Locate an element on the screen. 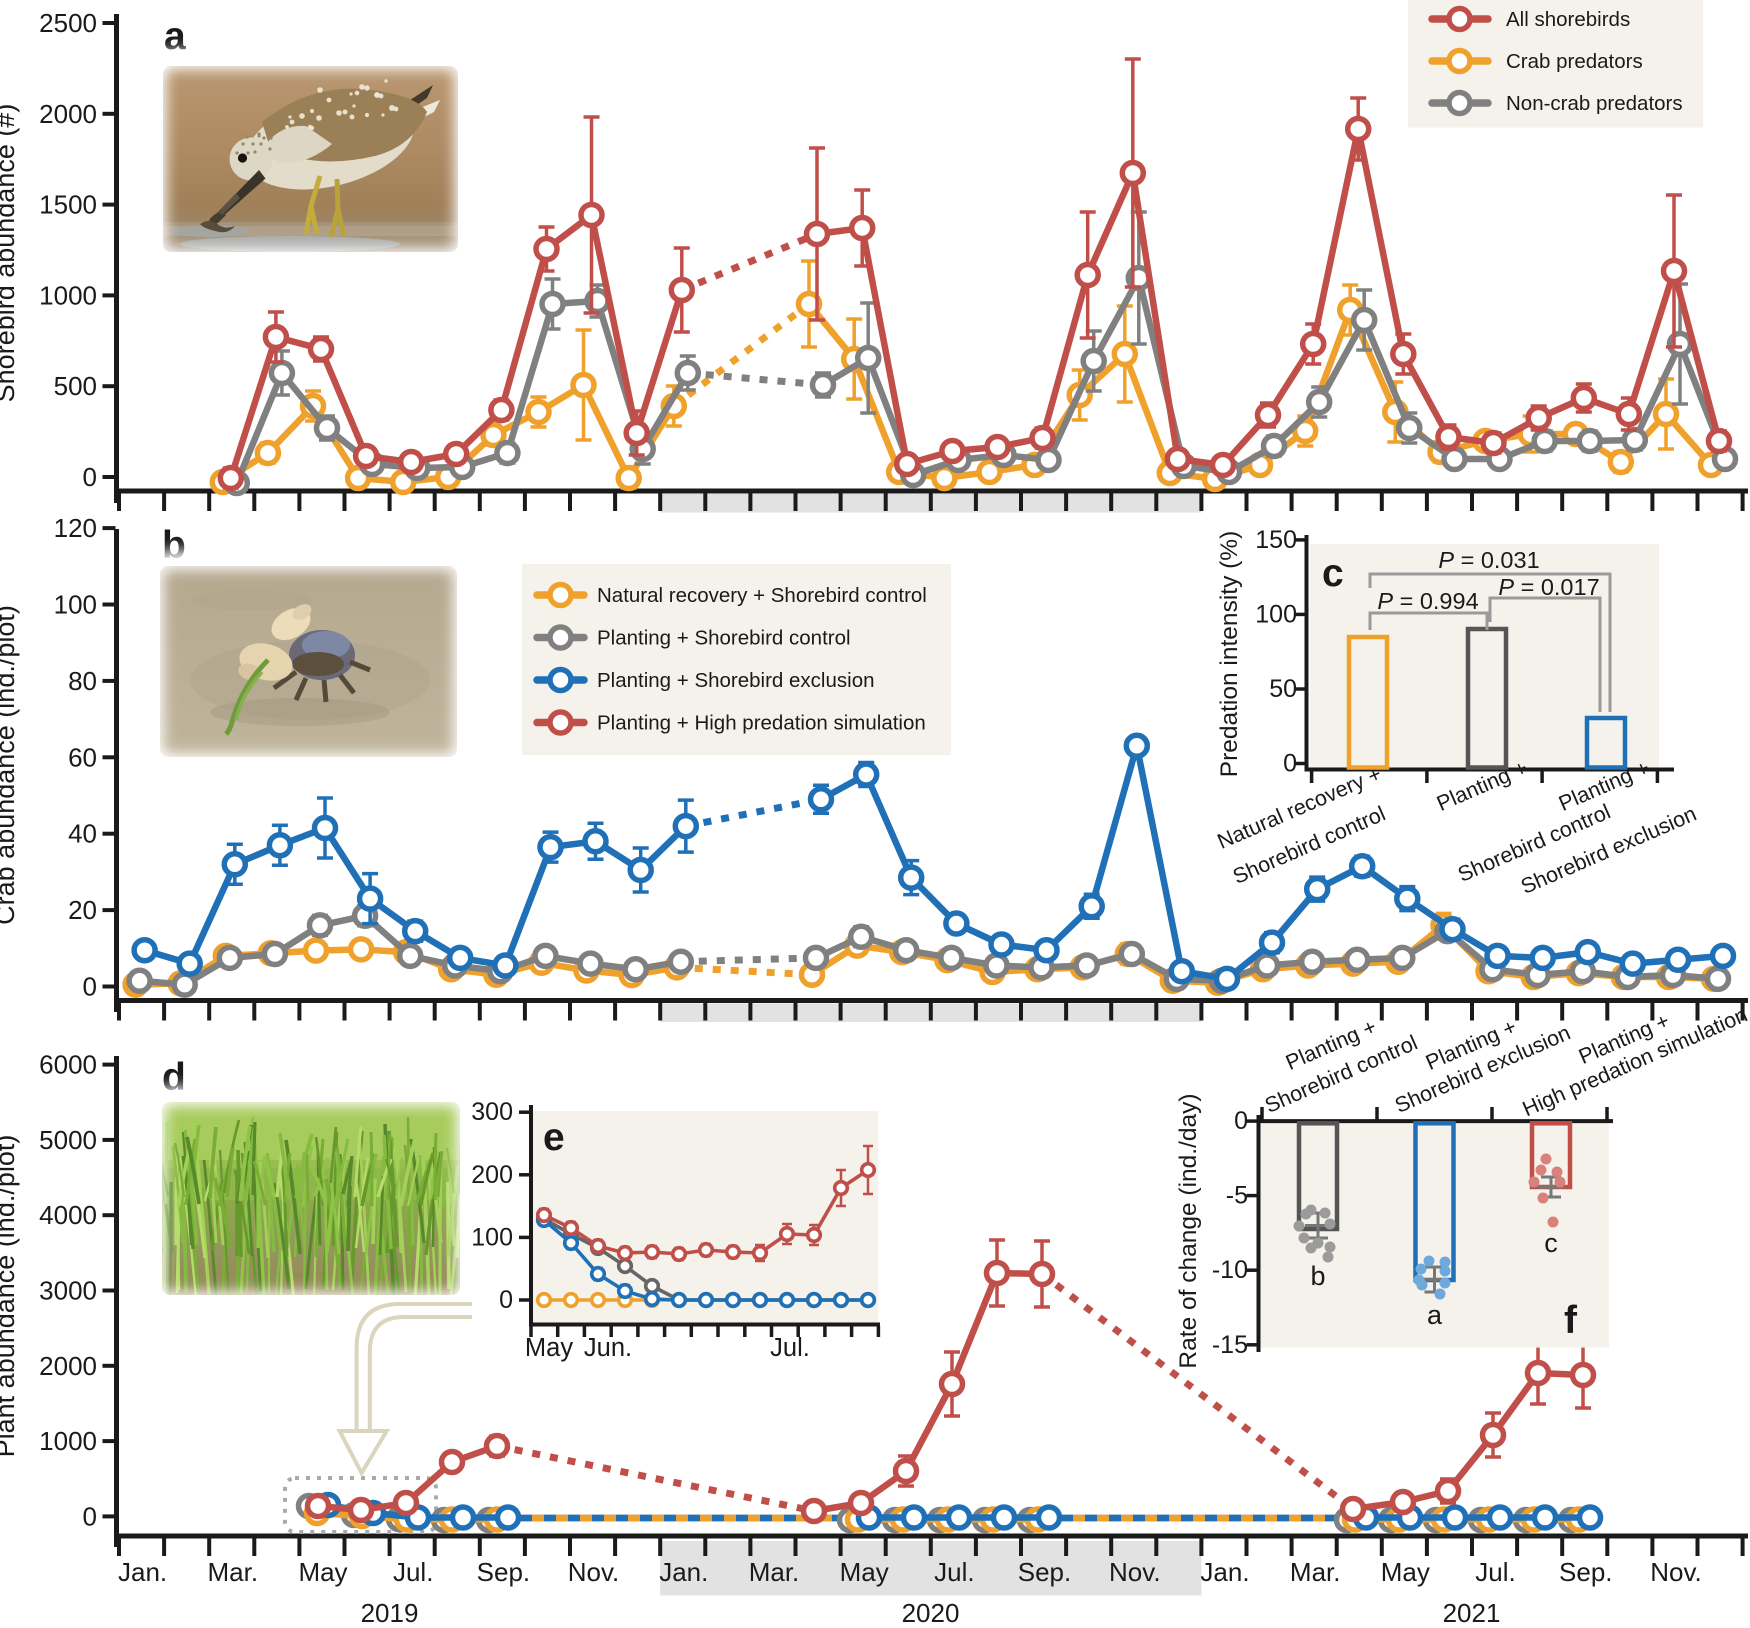 This screenshot has width=1750, height=1628. svg-text: P = 0.031 is located at coordinates (1488, 560).